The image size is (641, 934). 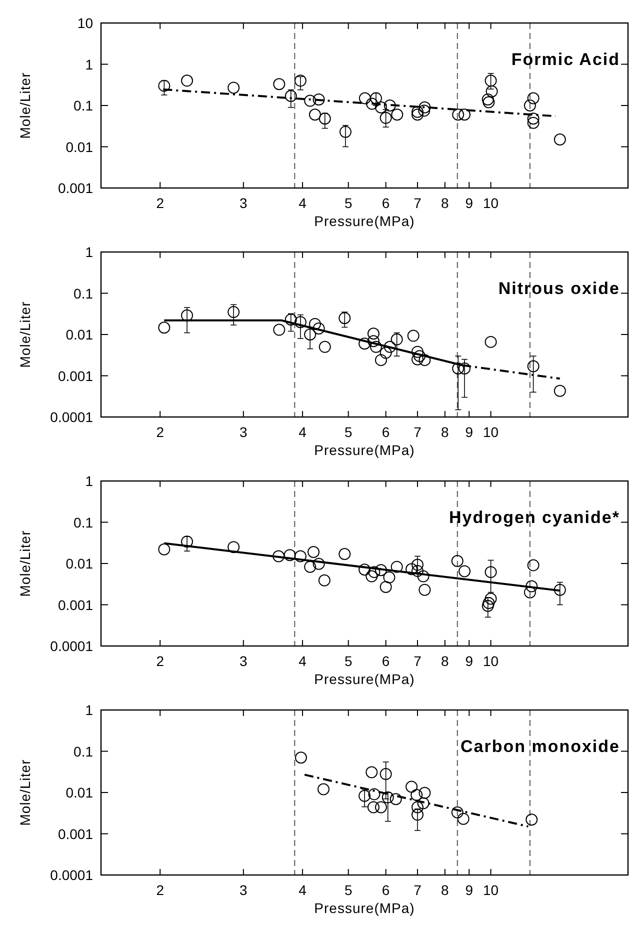 I want to click on y-tick-label: 10, so click(x=85, y=23).